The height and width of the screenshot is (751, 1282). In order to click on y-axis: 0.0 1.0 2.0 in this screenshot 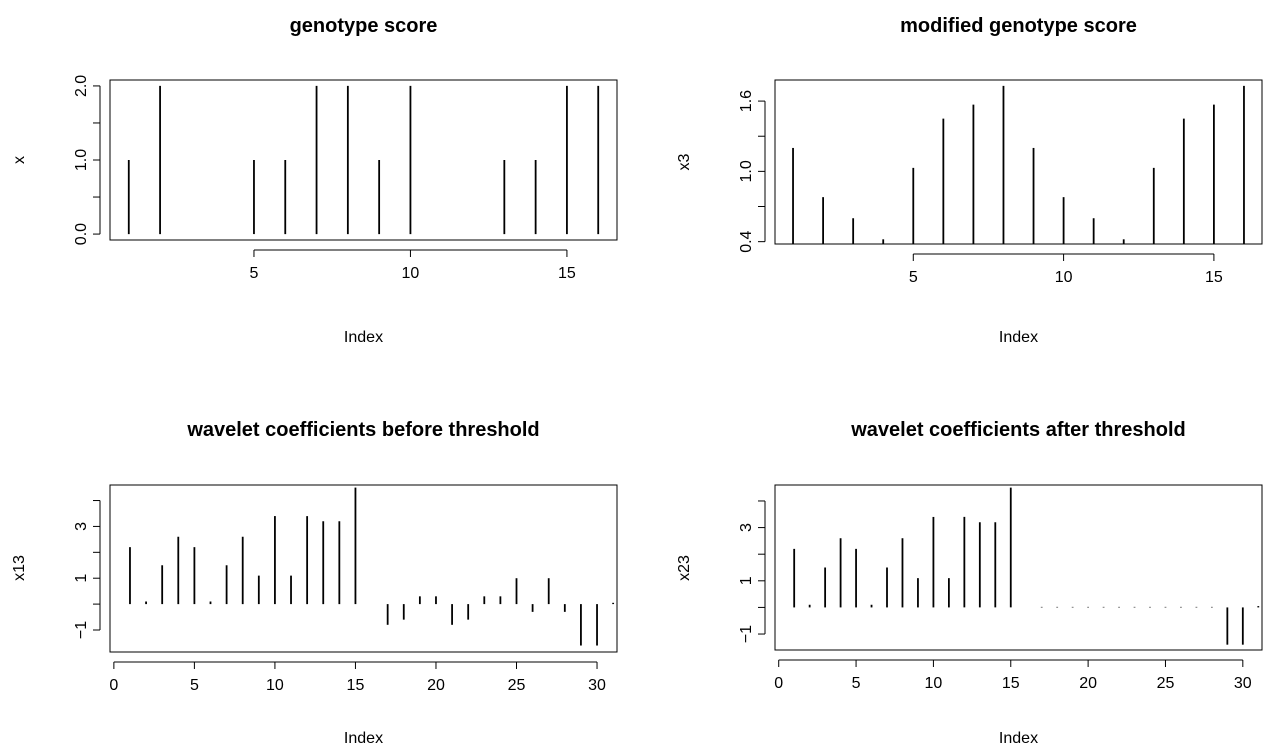, I will do `click(87, 160)`.